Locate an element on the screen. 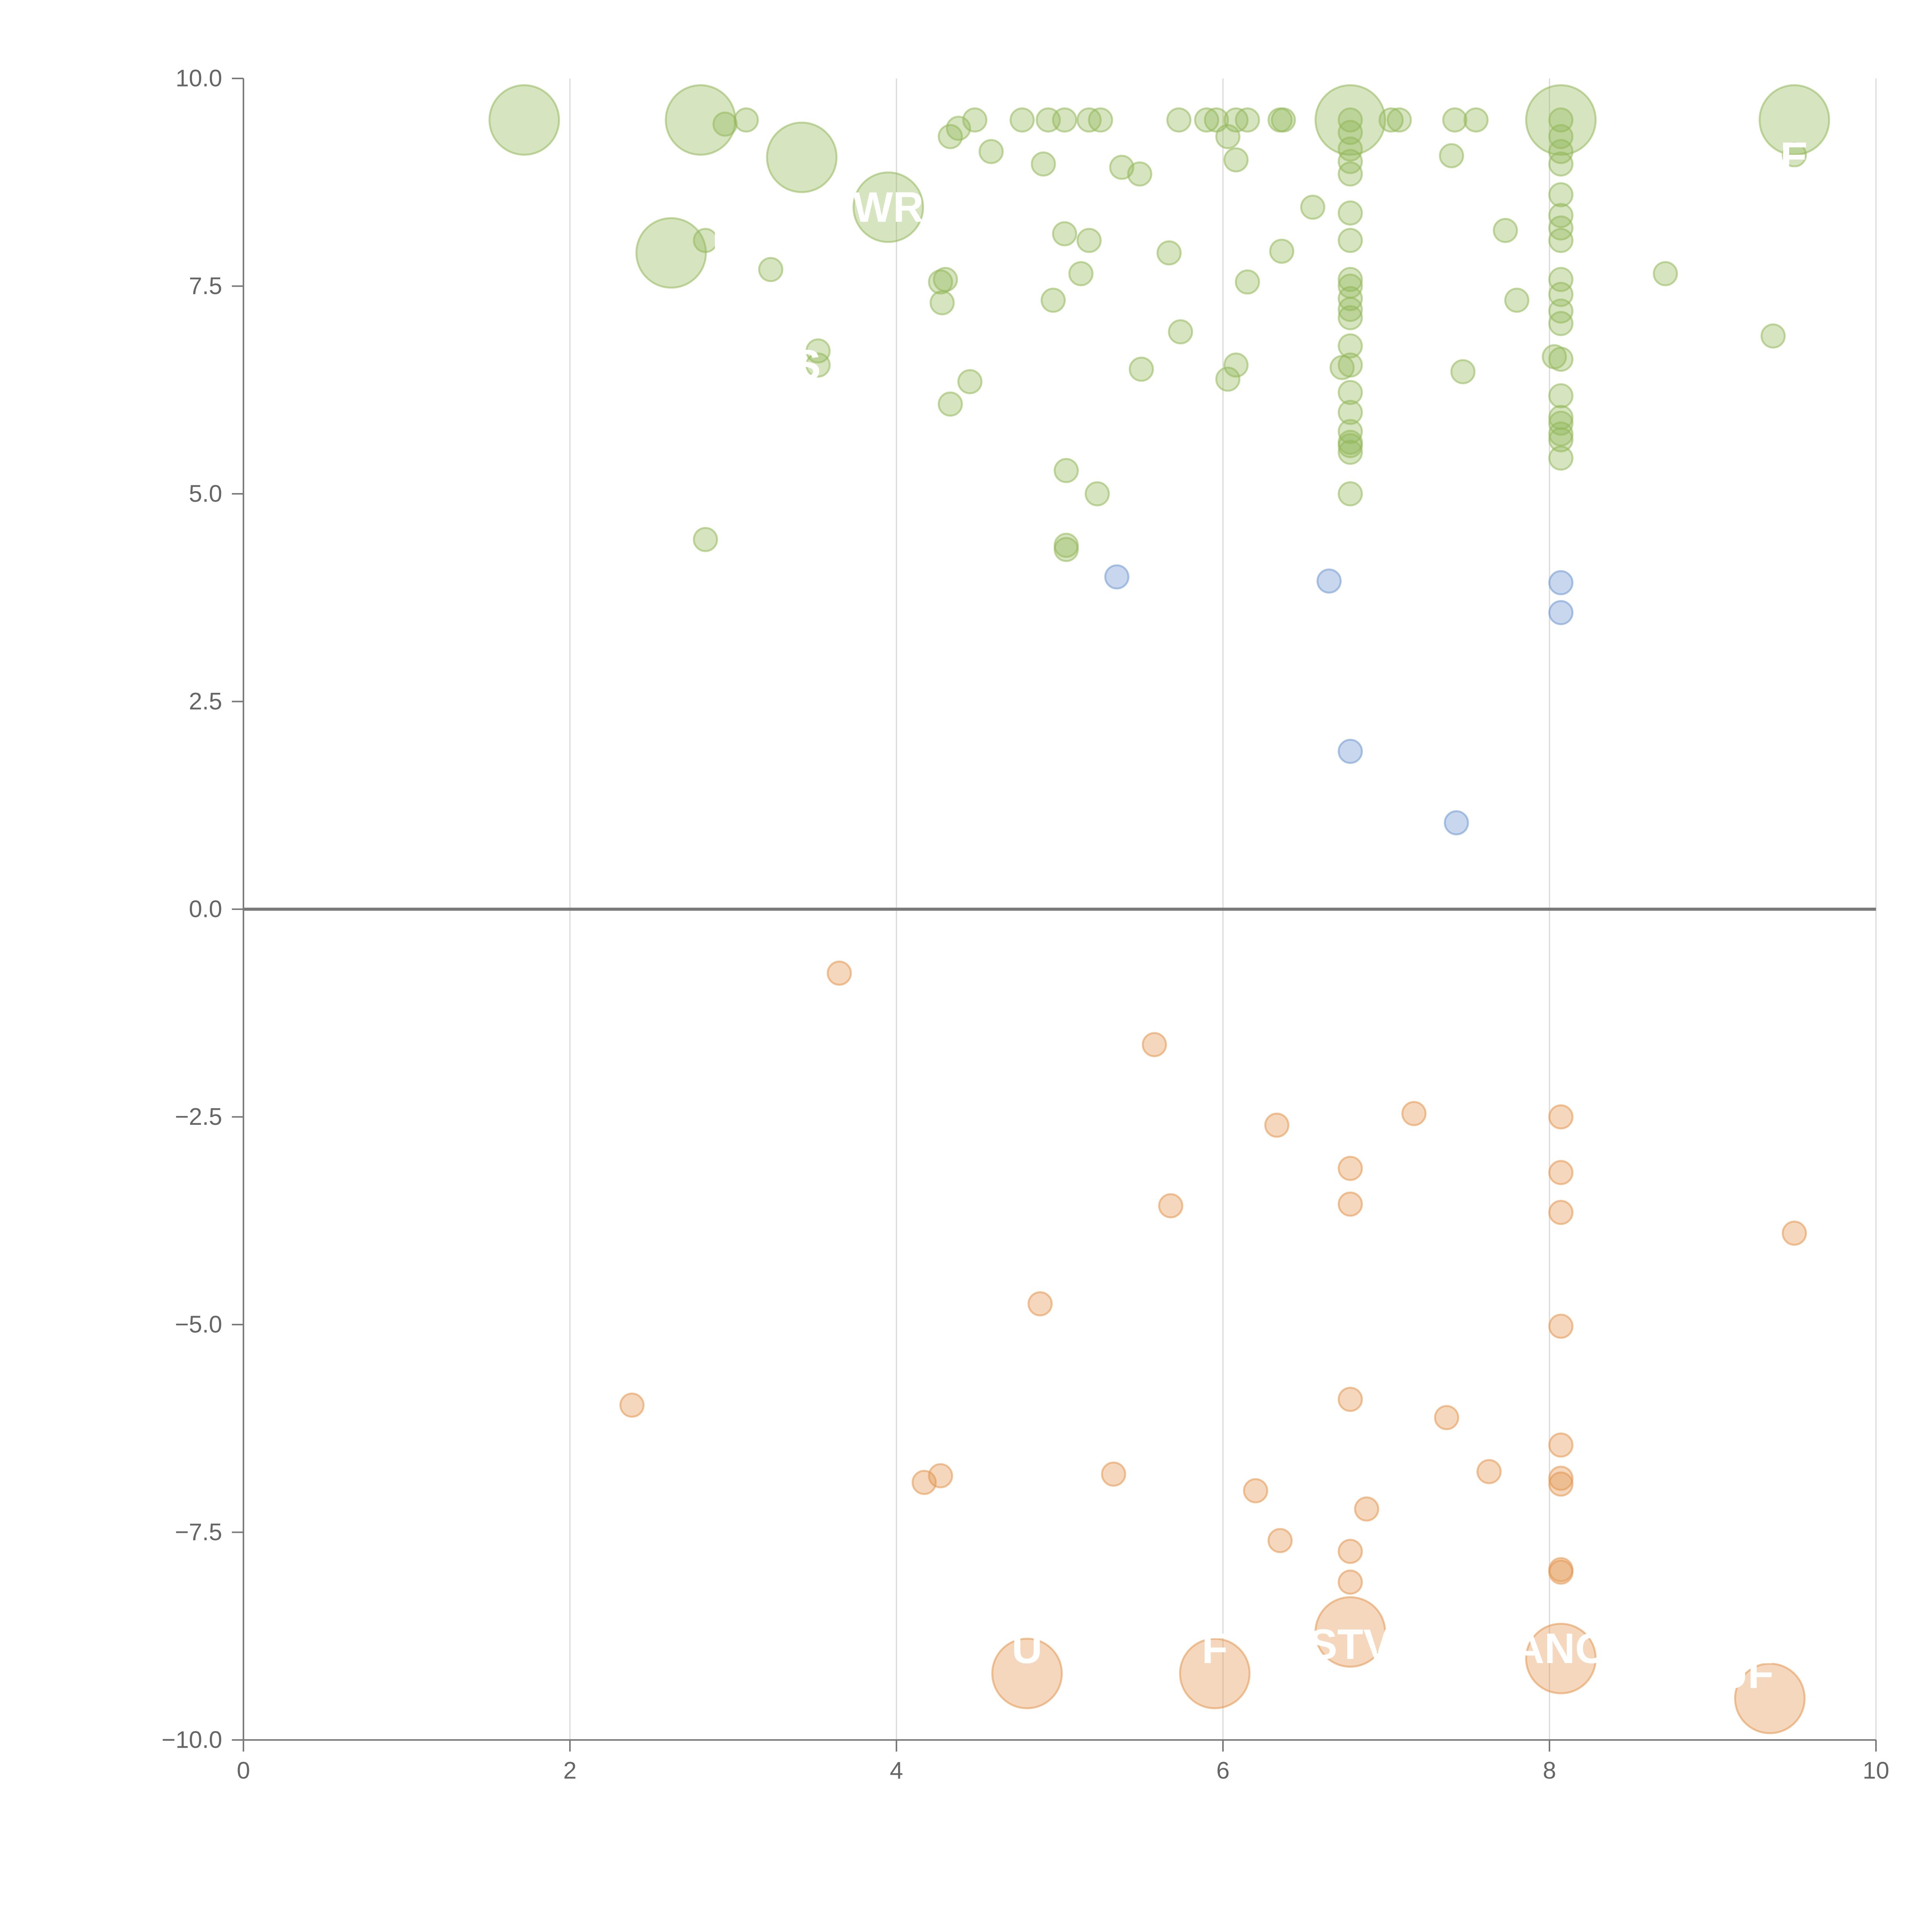 This screenshot has height=1932, width=1932. bubble-label: E is located at coordinates (1794, 158).